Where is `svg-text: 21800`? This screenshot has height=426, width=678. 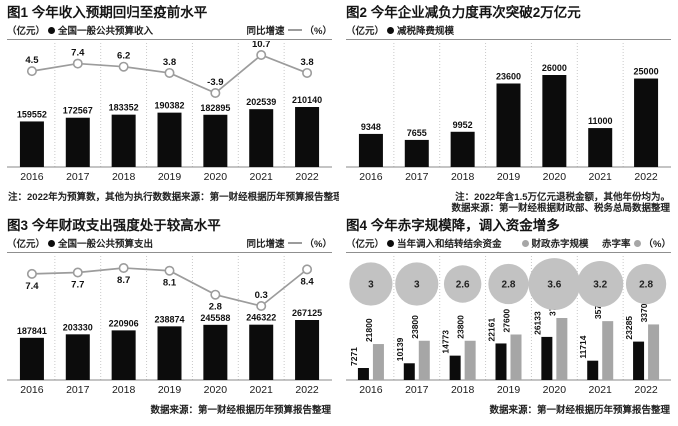 svg-text: 21800 is located at coordinates (369, 330).